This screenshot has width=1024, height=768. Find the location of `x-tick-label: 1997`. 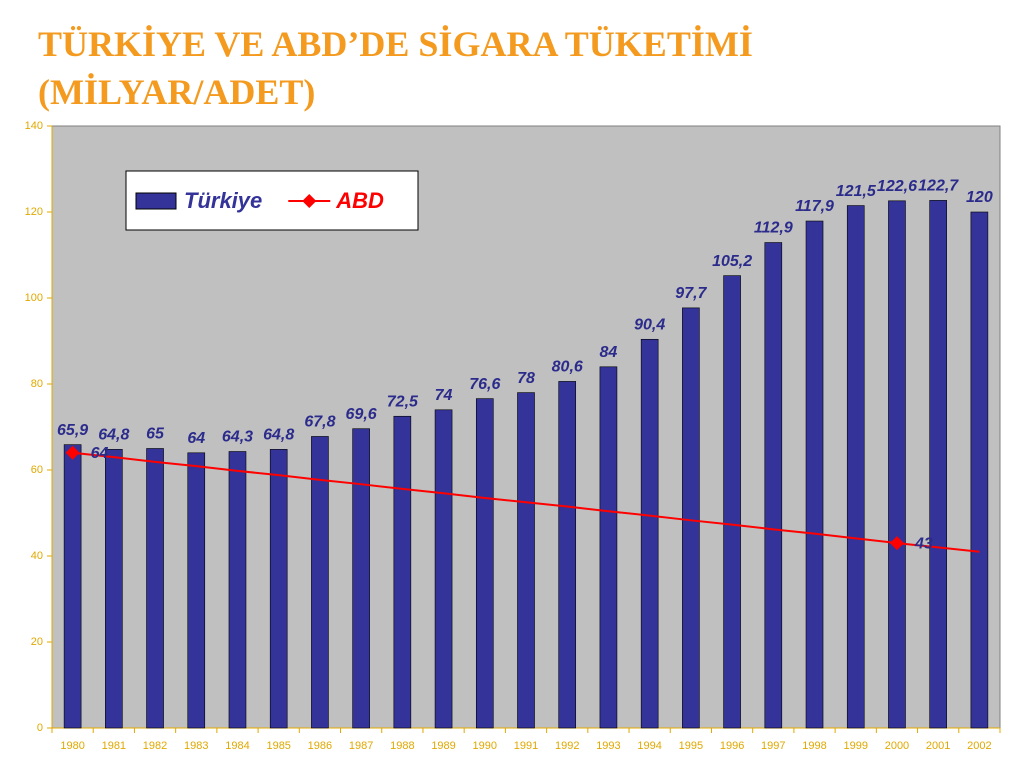

x-tick-label: 1997 is located at coordinates (773, 746).